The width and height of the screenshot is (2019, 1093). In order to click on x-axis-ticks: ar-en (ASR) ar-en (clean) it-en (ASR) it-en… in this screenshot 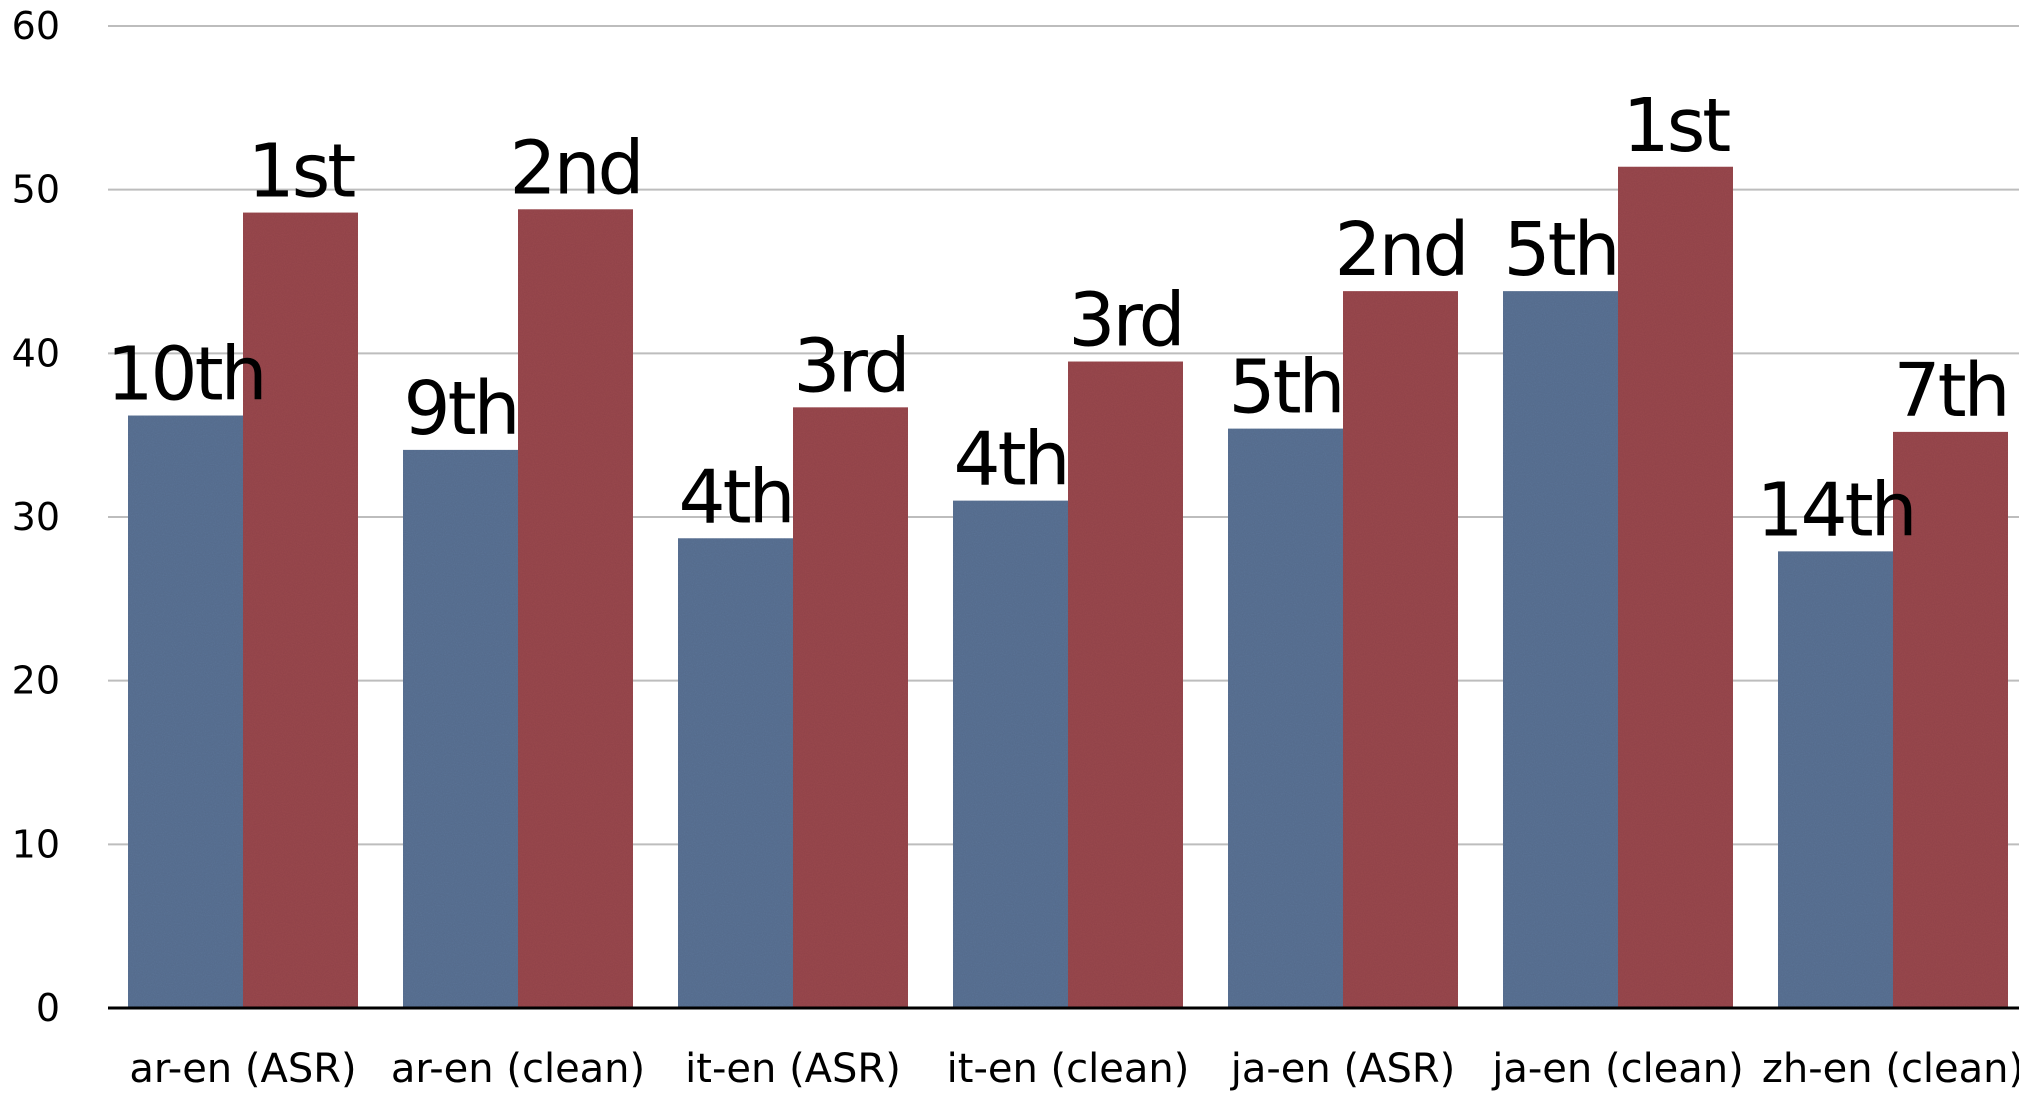, I will do `click(1074, 1069)`.